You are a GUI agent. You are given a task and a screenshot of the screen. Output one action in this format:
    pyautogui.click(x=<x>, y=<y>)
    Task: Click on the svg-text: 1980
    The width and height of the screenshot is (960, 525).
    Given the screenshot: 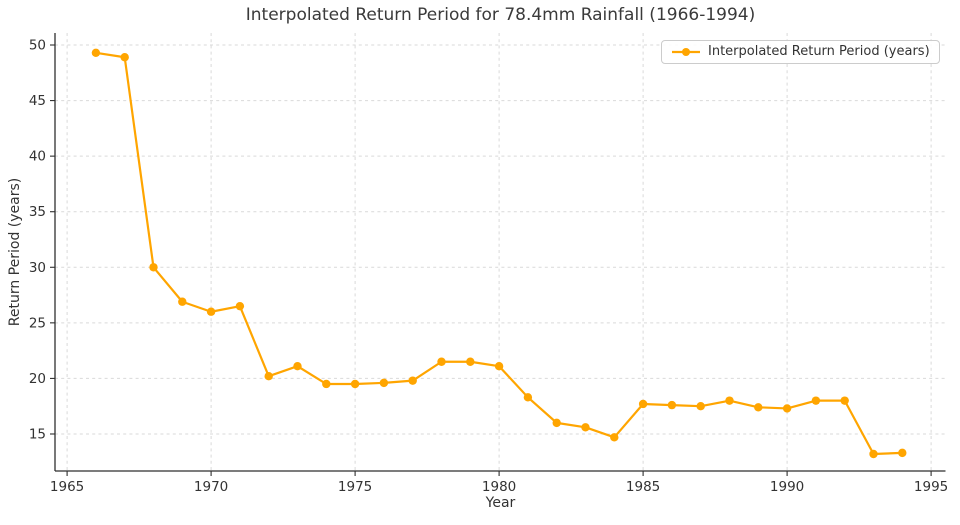 What is the action you would take?
    pyautogui.click(x=499, y=487)
    